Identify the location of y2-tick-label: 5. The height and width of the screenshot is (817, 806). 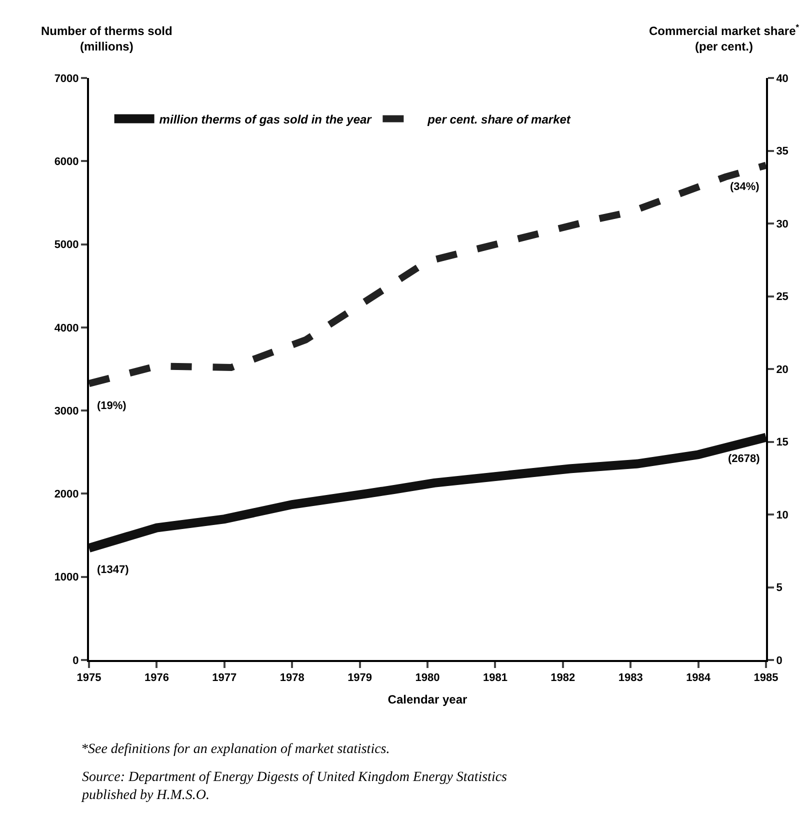
(779, 588).